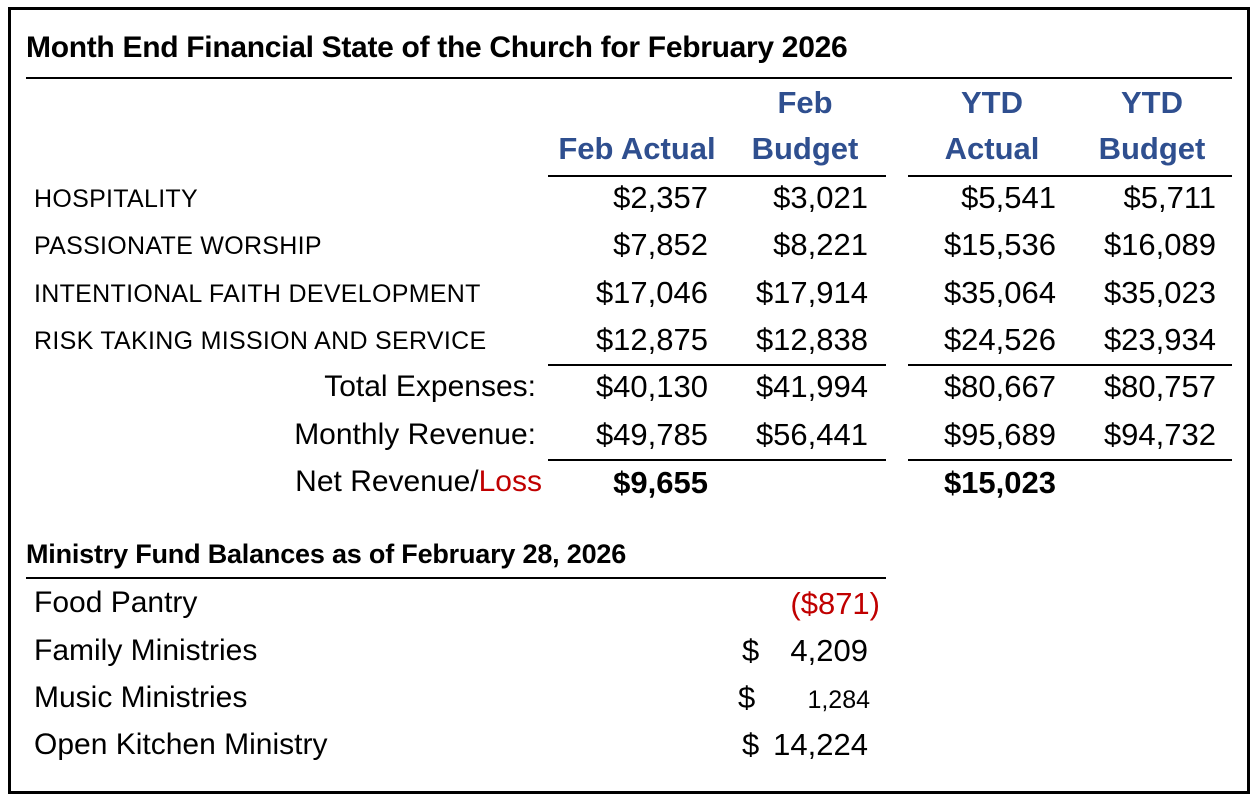 The image size is (1258, 800). Describe the element at coordinates (999, 434) in the screenshot. I see `monthly-revenue-ytd-actual: $95,689` at that location.